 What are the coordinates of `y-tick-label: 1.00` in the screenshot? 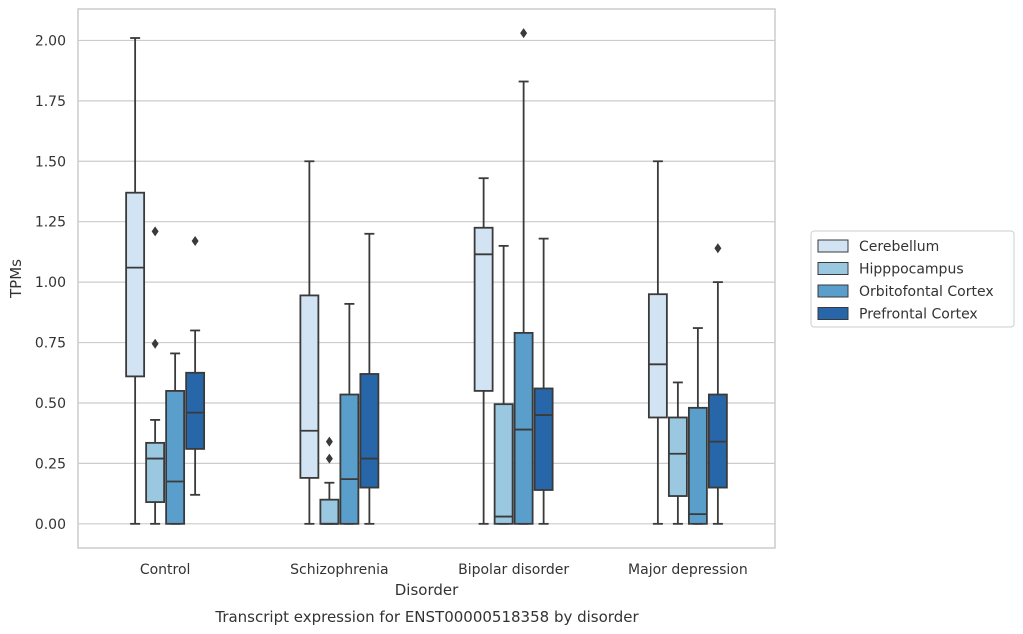 It's located at (50, 283).